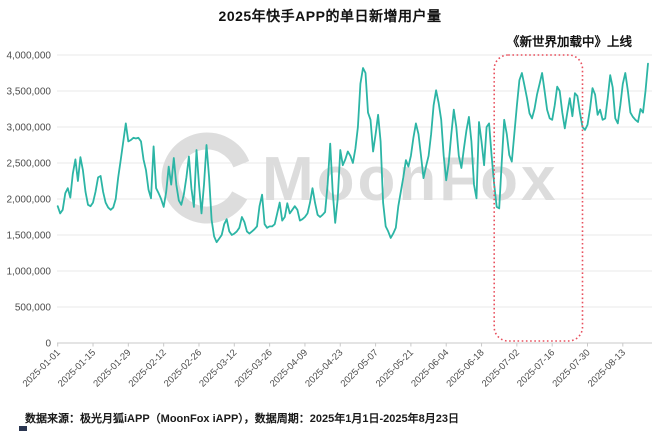  What do you see at coordinates (330, 16) in the screenshot?
I see `chart-title: 2025年快手APP的单日新增用户量` at bounding box center [330, 16].